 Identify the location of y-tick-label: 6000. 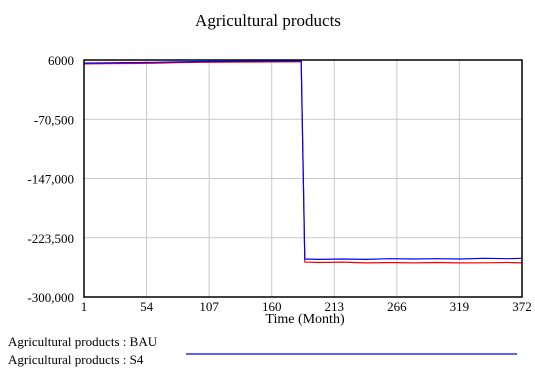
(61, 60).